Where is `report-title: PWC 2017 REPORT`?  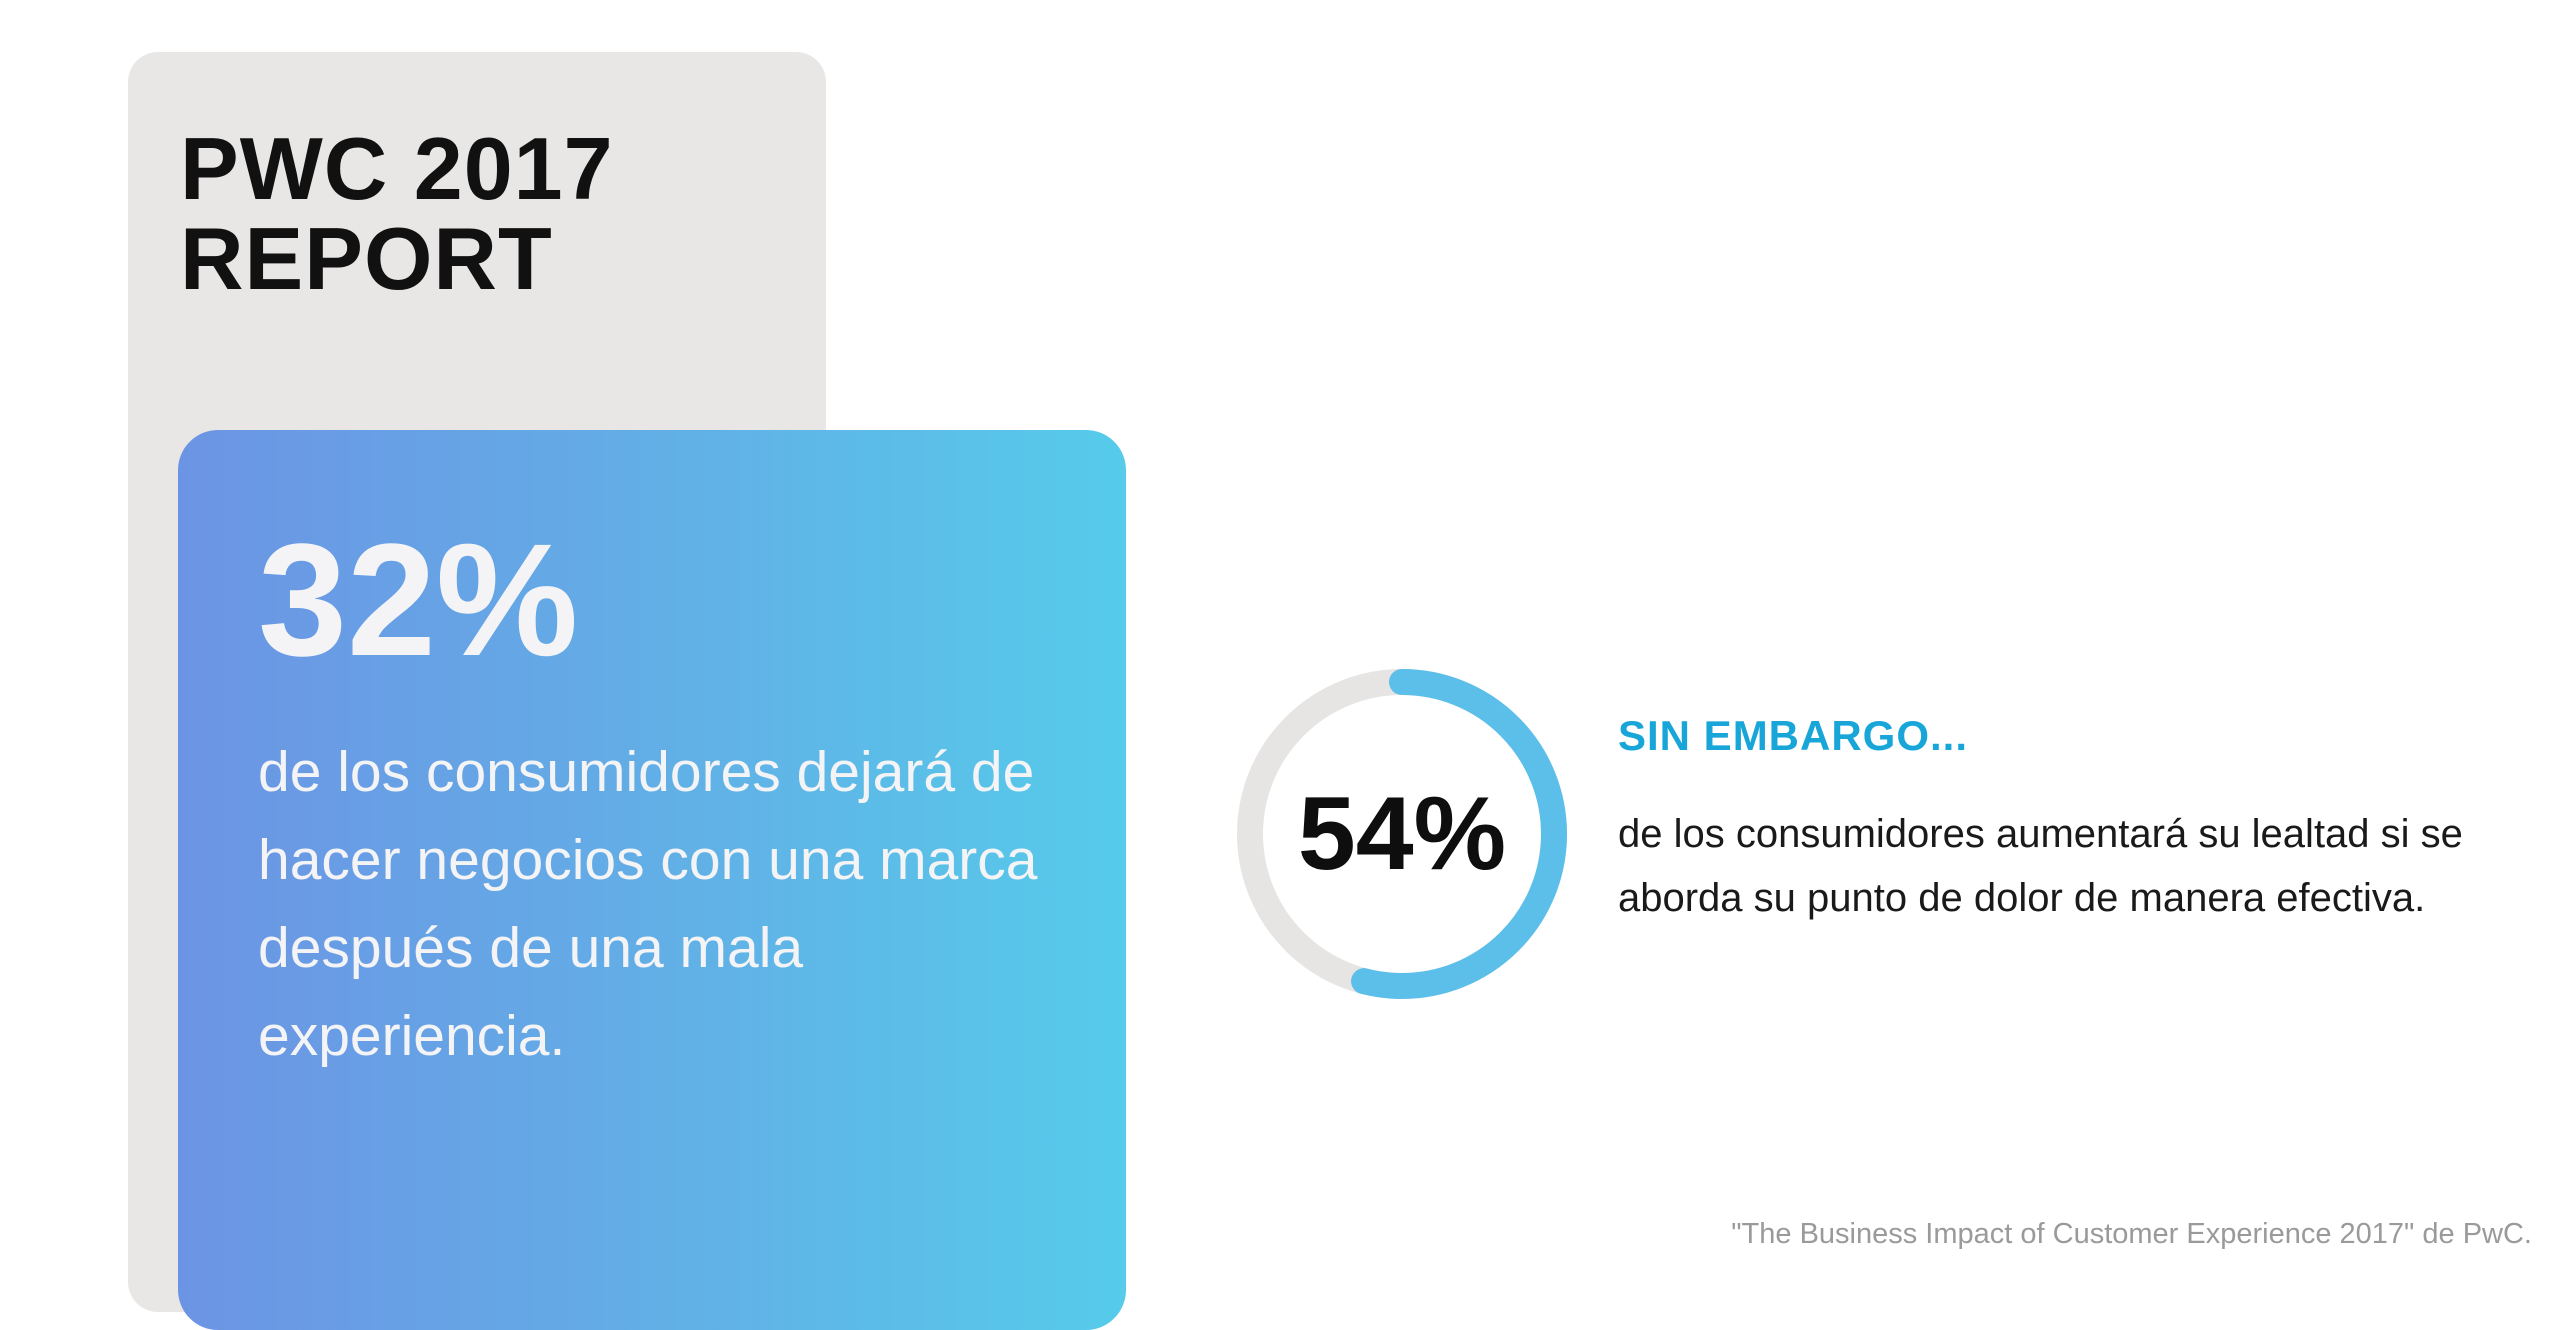 report-title: PWC 2017 REPORT is located at coordinates (397, 214).